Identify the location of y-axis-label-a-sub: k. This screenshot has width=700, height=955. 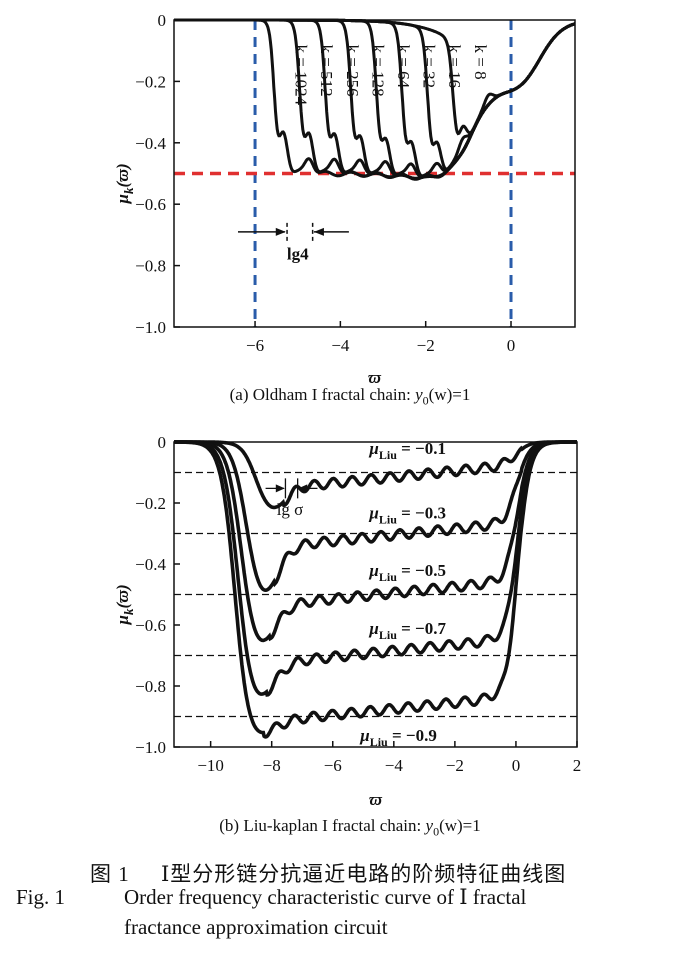
(128, 190).